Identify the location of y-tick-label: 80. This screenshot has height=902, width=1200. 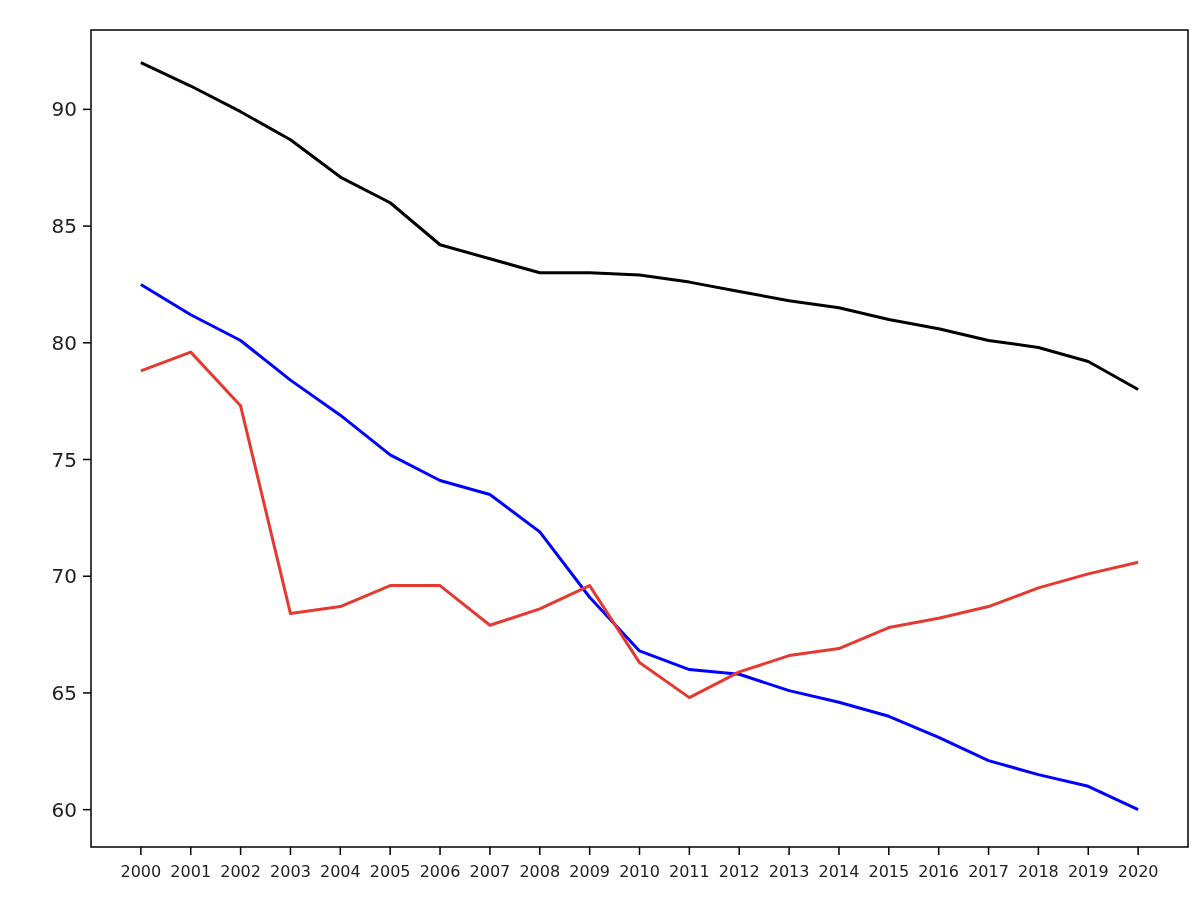
(64, 342).